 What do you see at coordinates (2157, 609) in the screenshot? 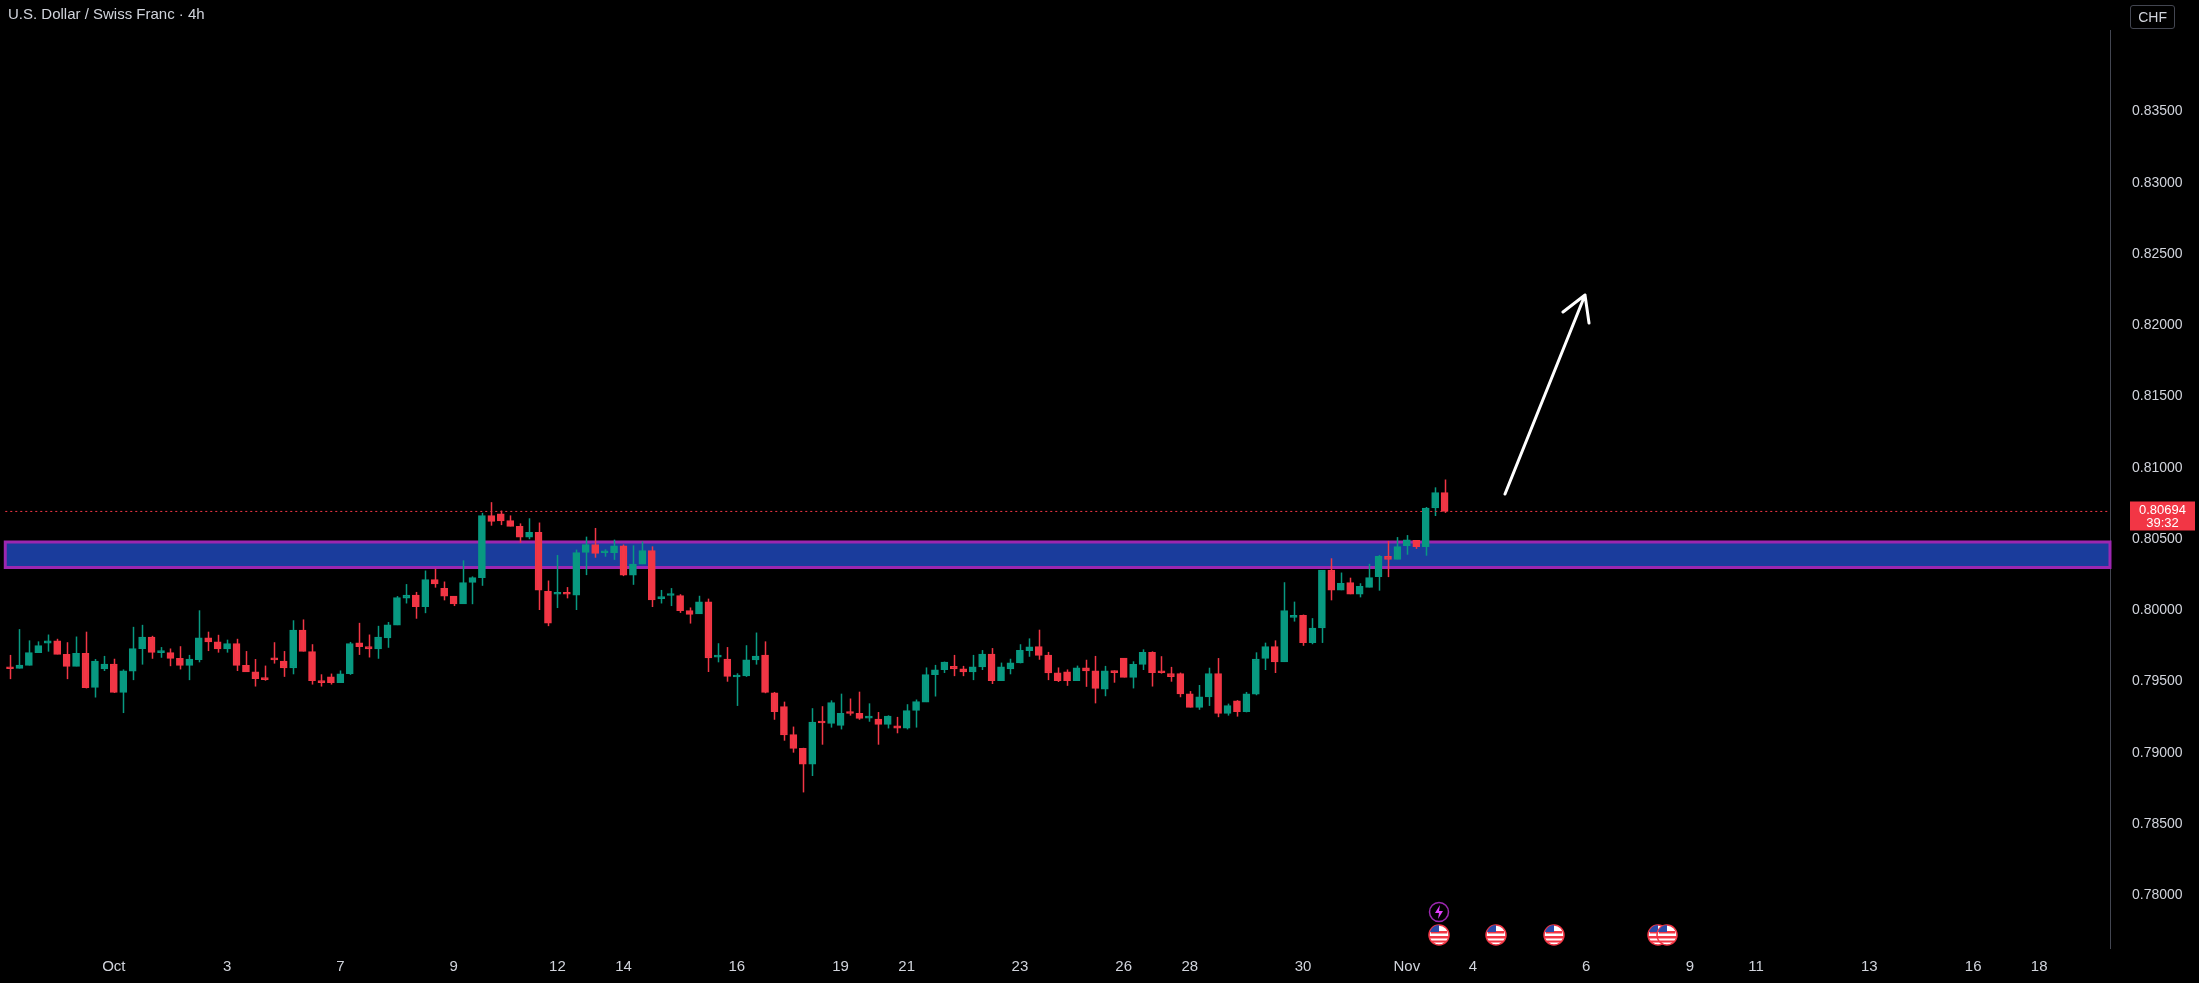
I see `y-tick-label: 0.80000` at bounding box center [2157, 609].